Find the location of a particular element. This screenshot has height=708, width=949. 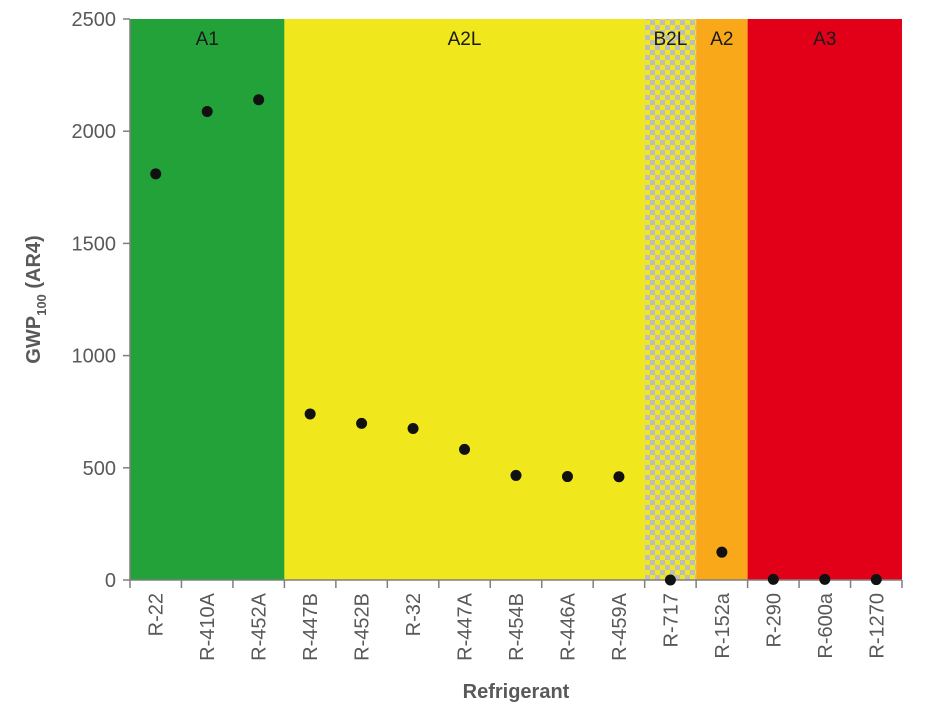

x-tick-label-r-446a: R-446A is located at coordinates (568, 626).